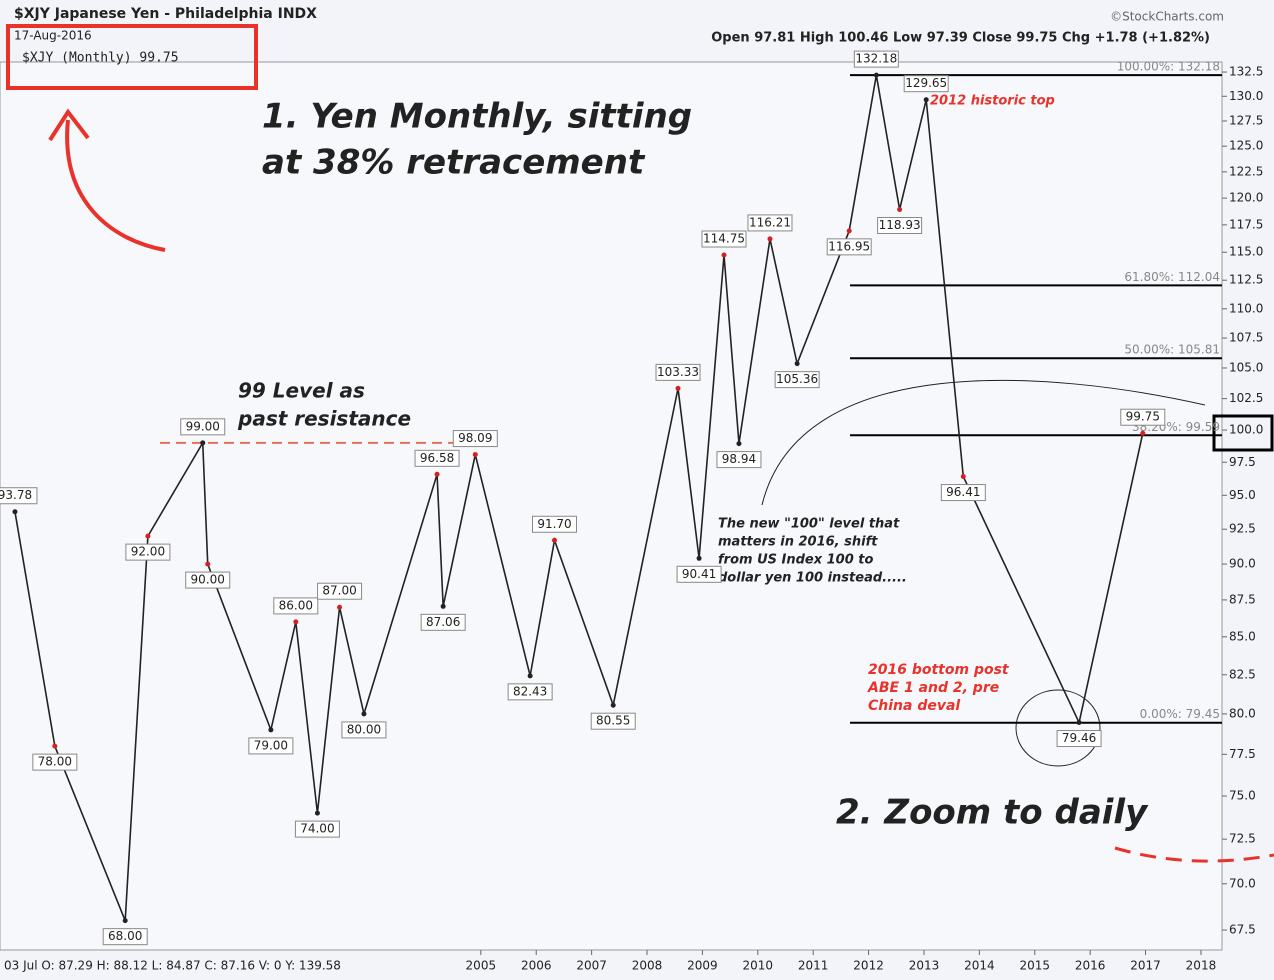  What do you see at coordinates (477, 117) in the screenshot?
I see `annotation: 1. Yen Monthly, sitting` at bounding box center [477, 117].